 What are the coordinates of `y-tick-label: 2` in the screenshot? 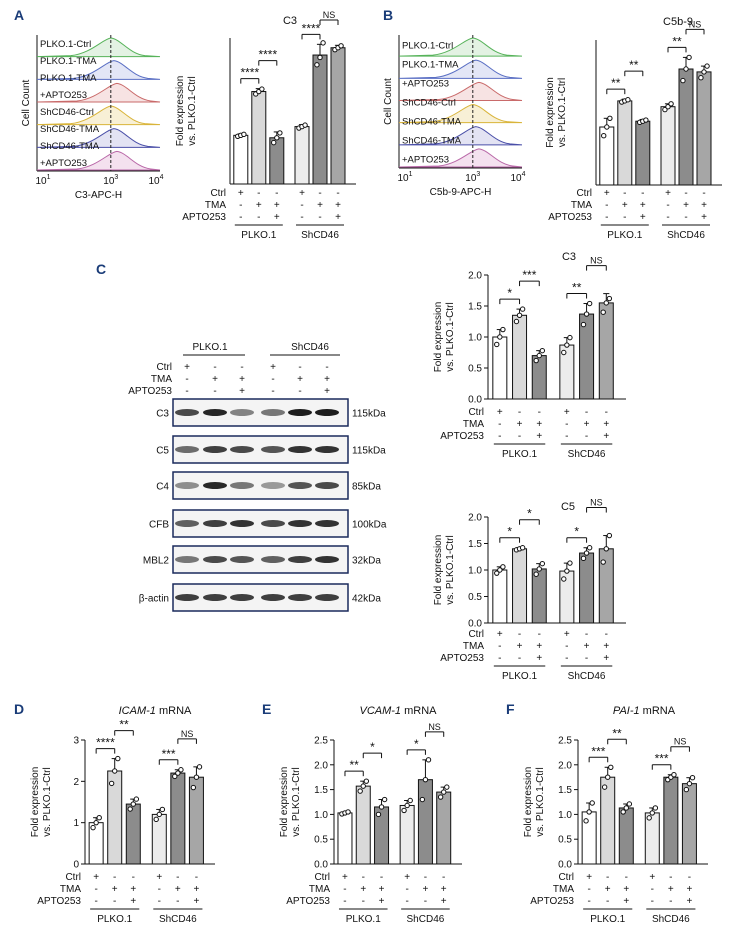 It's located at (76, 782).